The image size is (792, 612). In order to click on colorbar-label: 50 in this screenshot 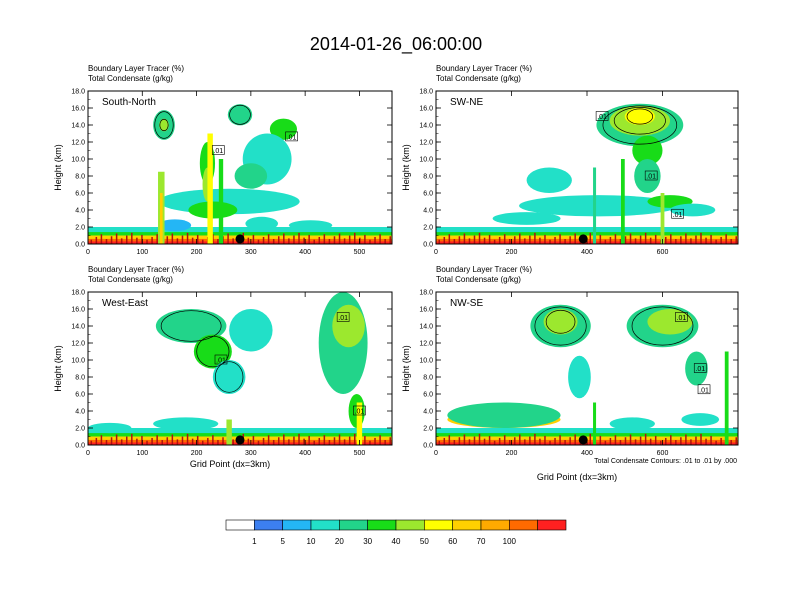, I will do `click(424, 541)`.